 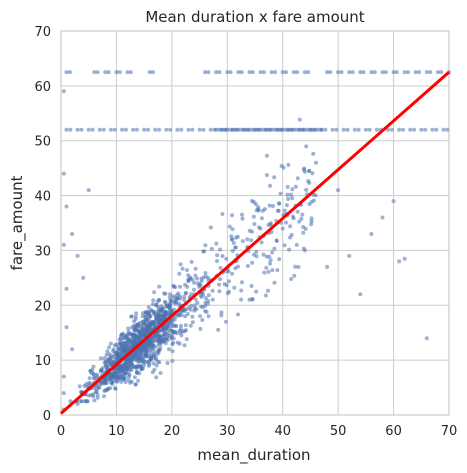 I want to click on x-tick-label: 40, so click(x=282, y=431).